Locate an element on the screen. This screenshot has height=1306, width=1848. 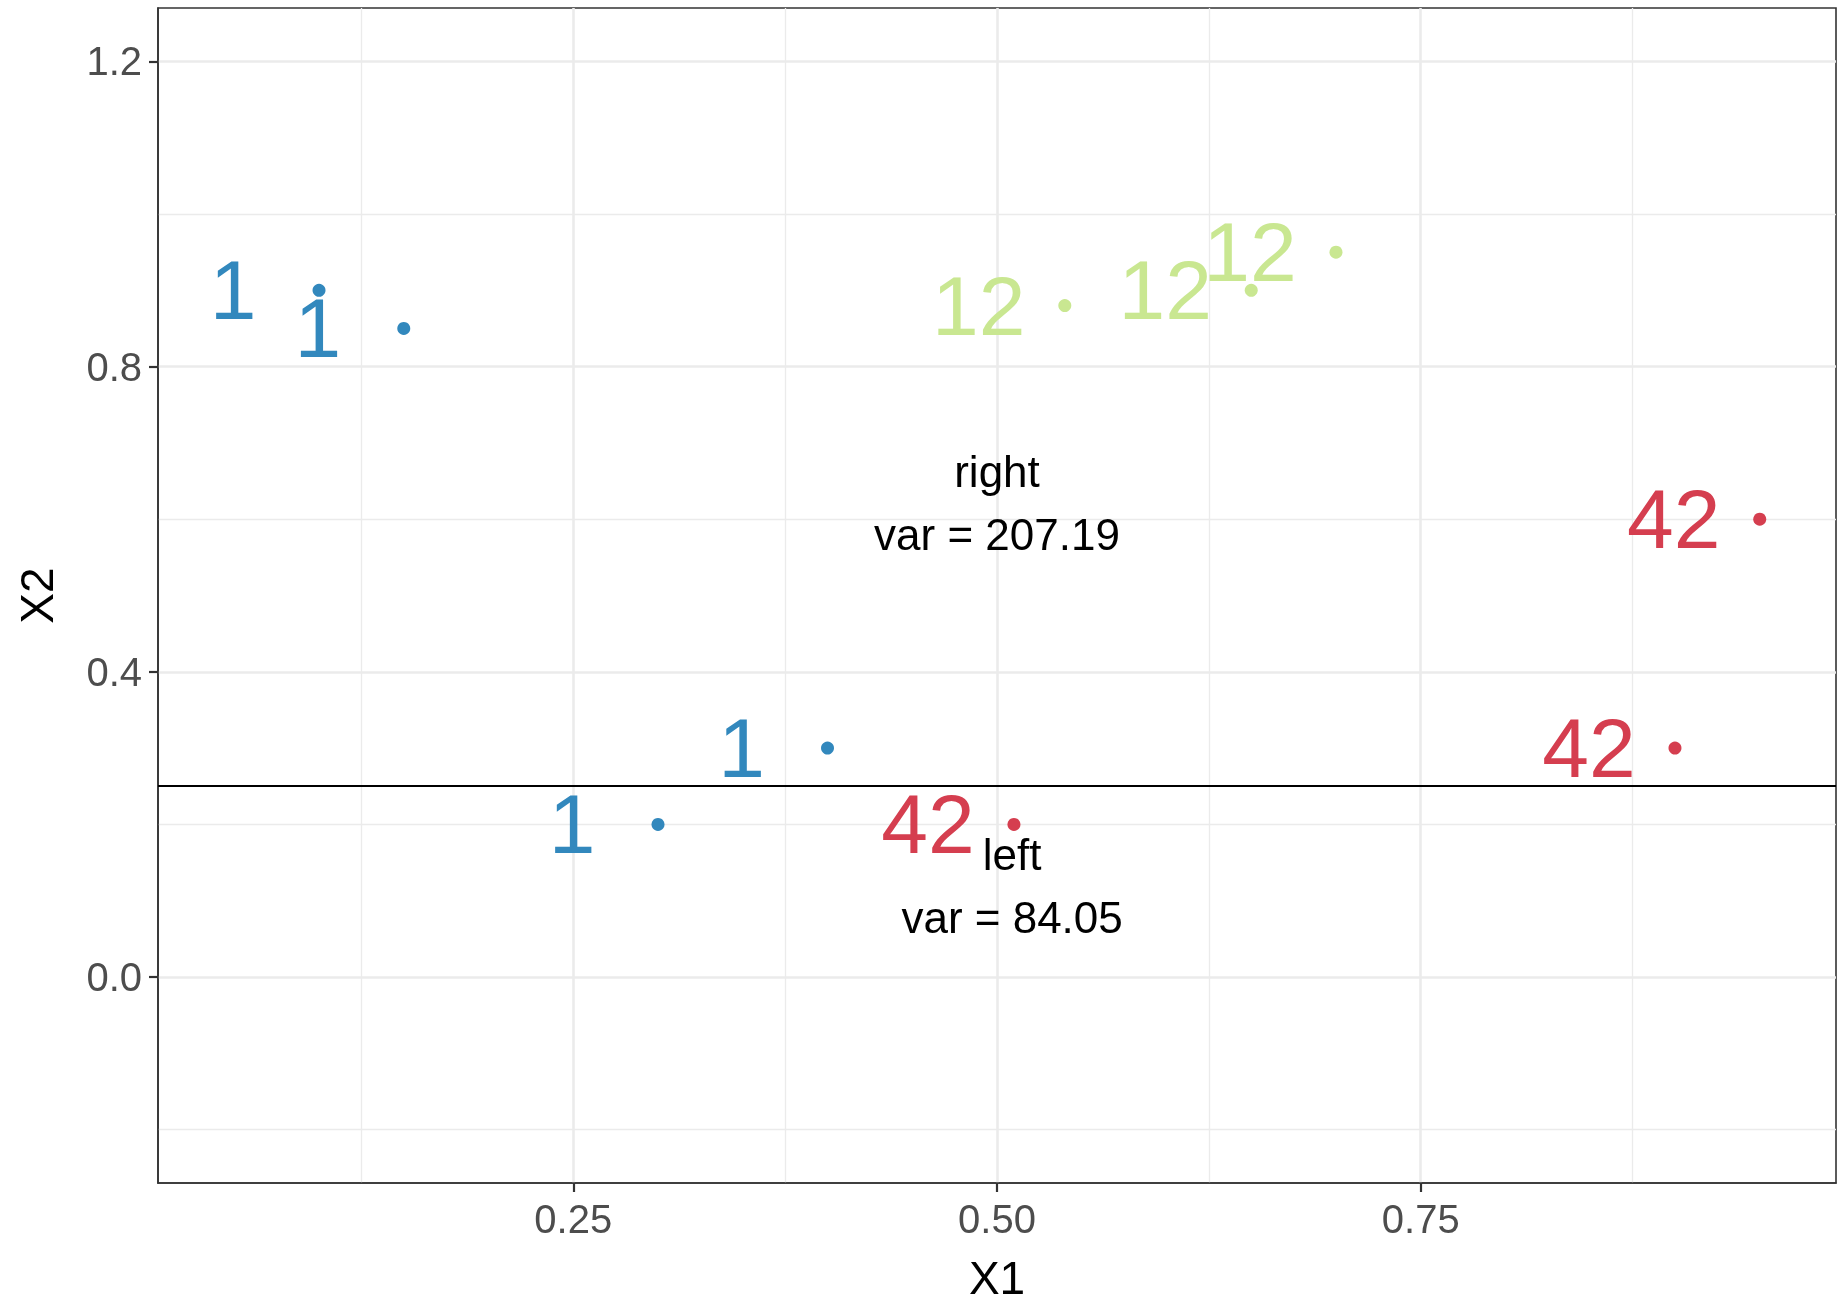
x-tick-label: 0.25 is located at coordinates (573, 1219).